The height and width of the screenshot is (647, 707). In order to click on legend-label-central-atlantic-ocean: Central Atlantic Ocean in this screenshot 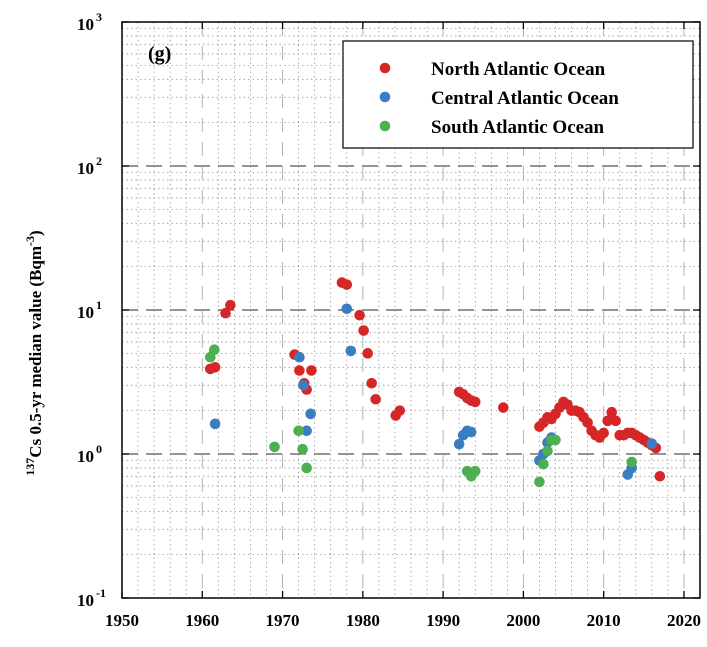, I will do `click(525, 98)`.